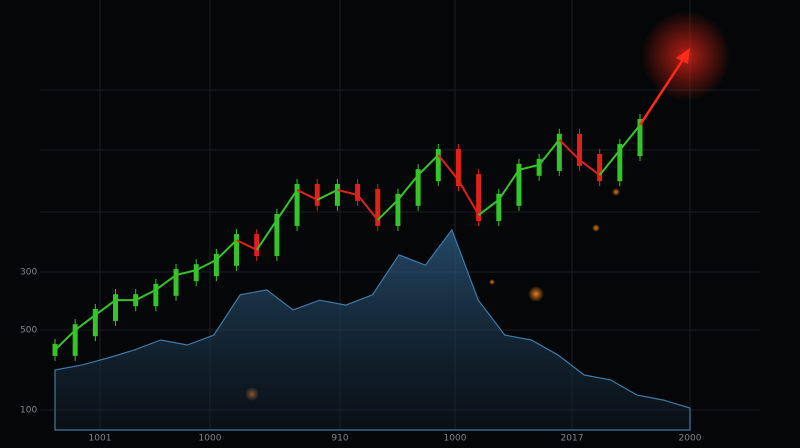 The height and width of the screenshot is (448, 800). I want to click on x-tick-label: 2000, so click(690, 439).